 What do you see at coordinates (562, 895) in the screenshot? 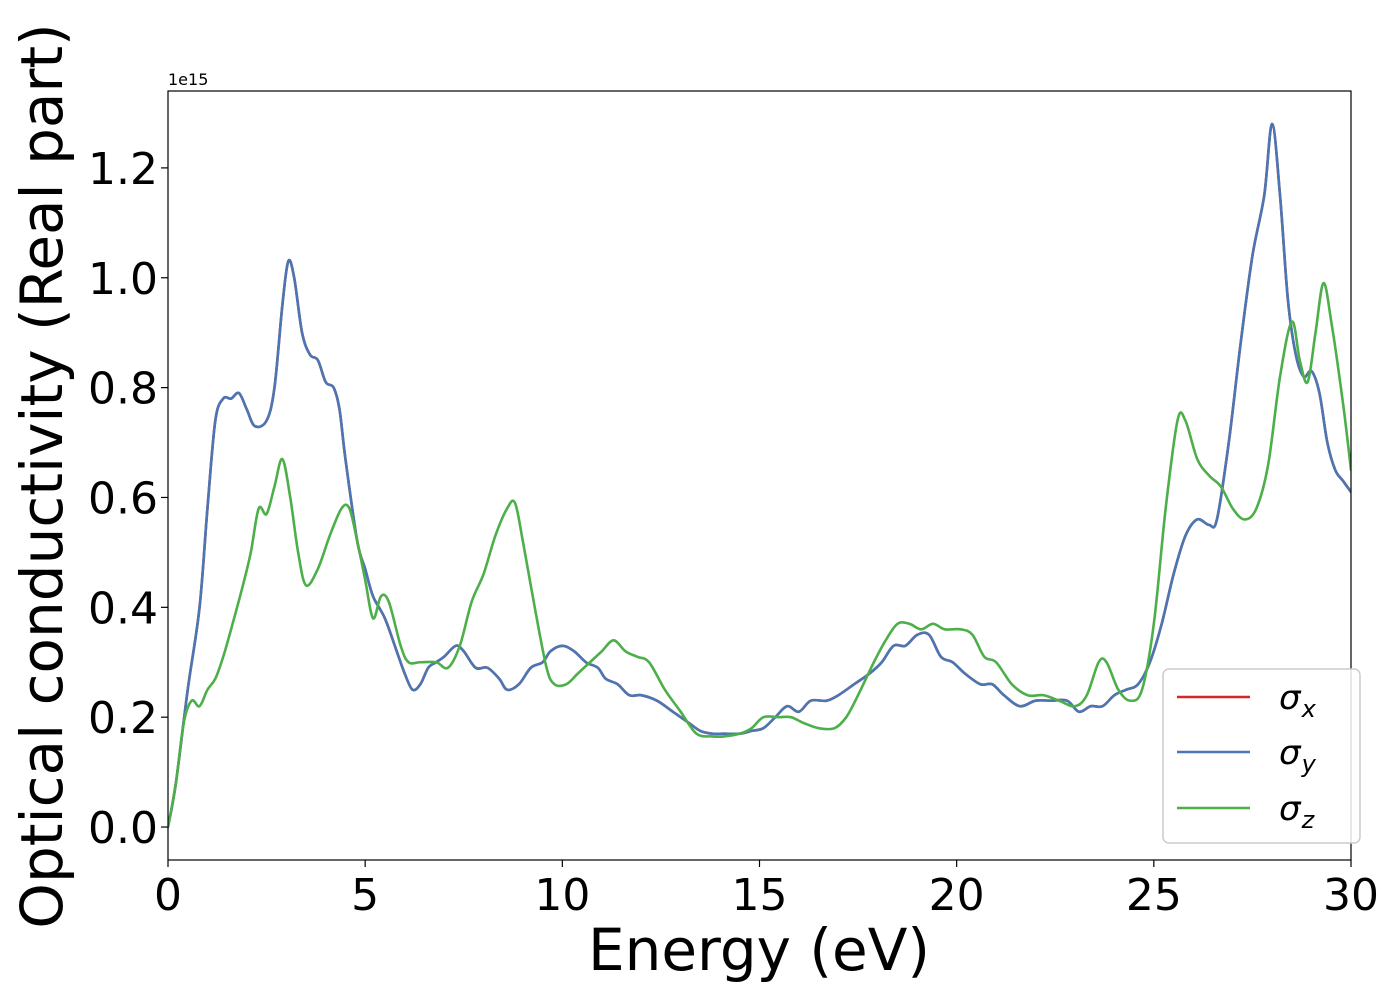
I see `x-tick-label: 10` at bounding box center [562, 895].